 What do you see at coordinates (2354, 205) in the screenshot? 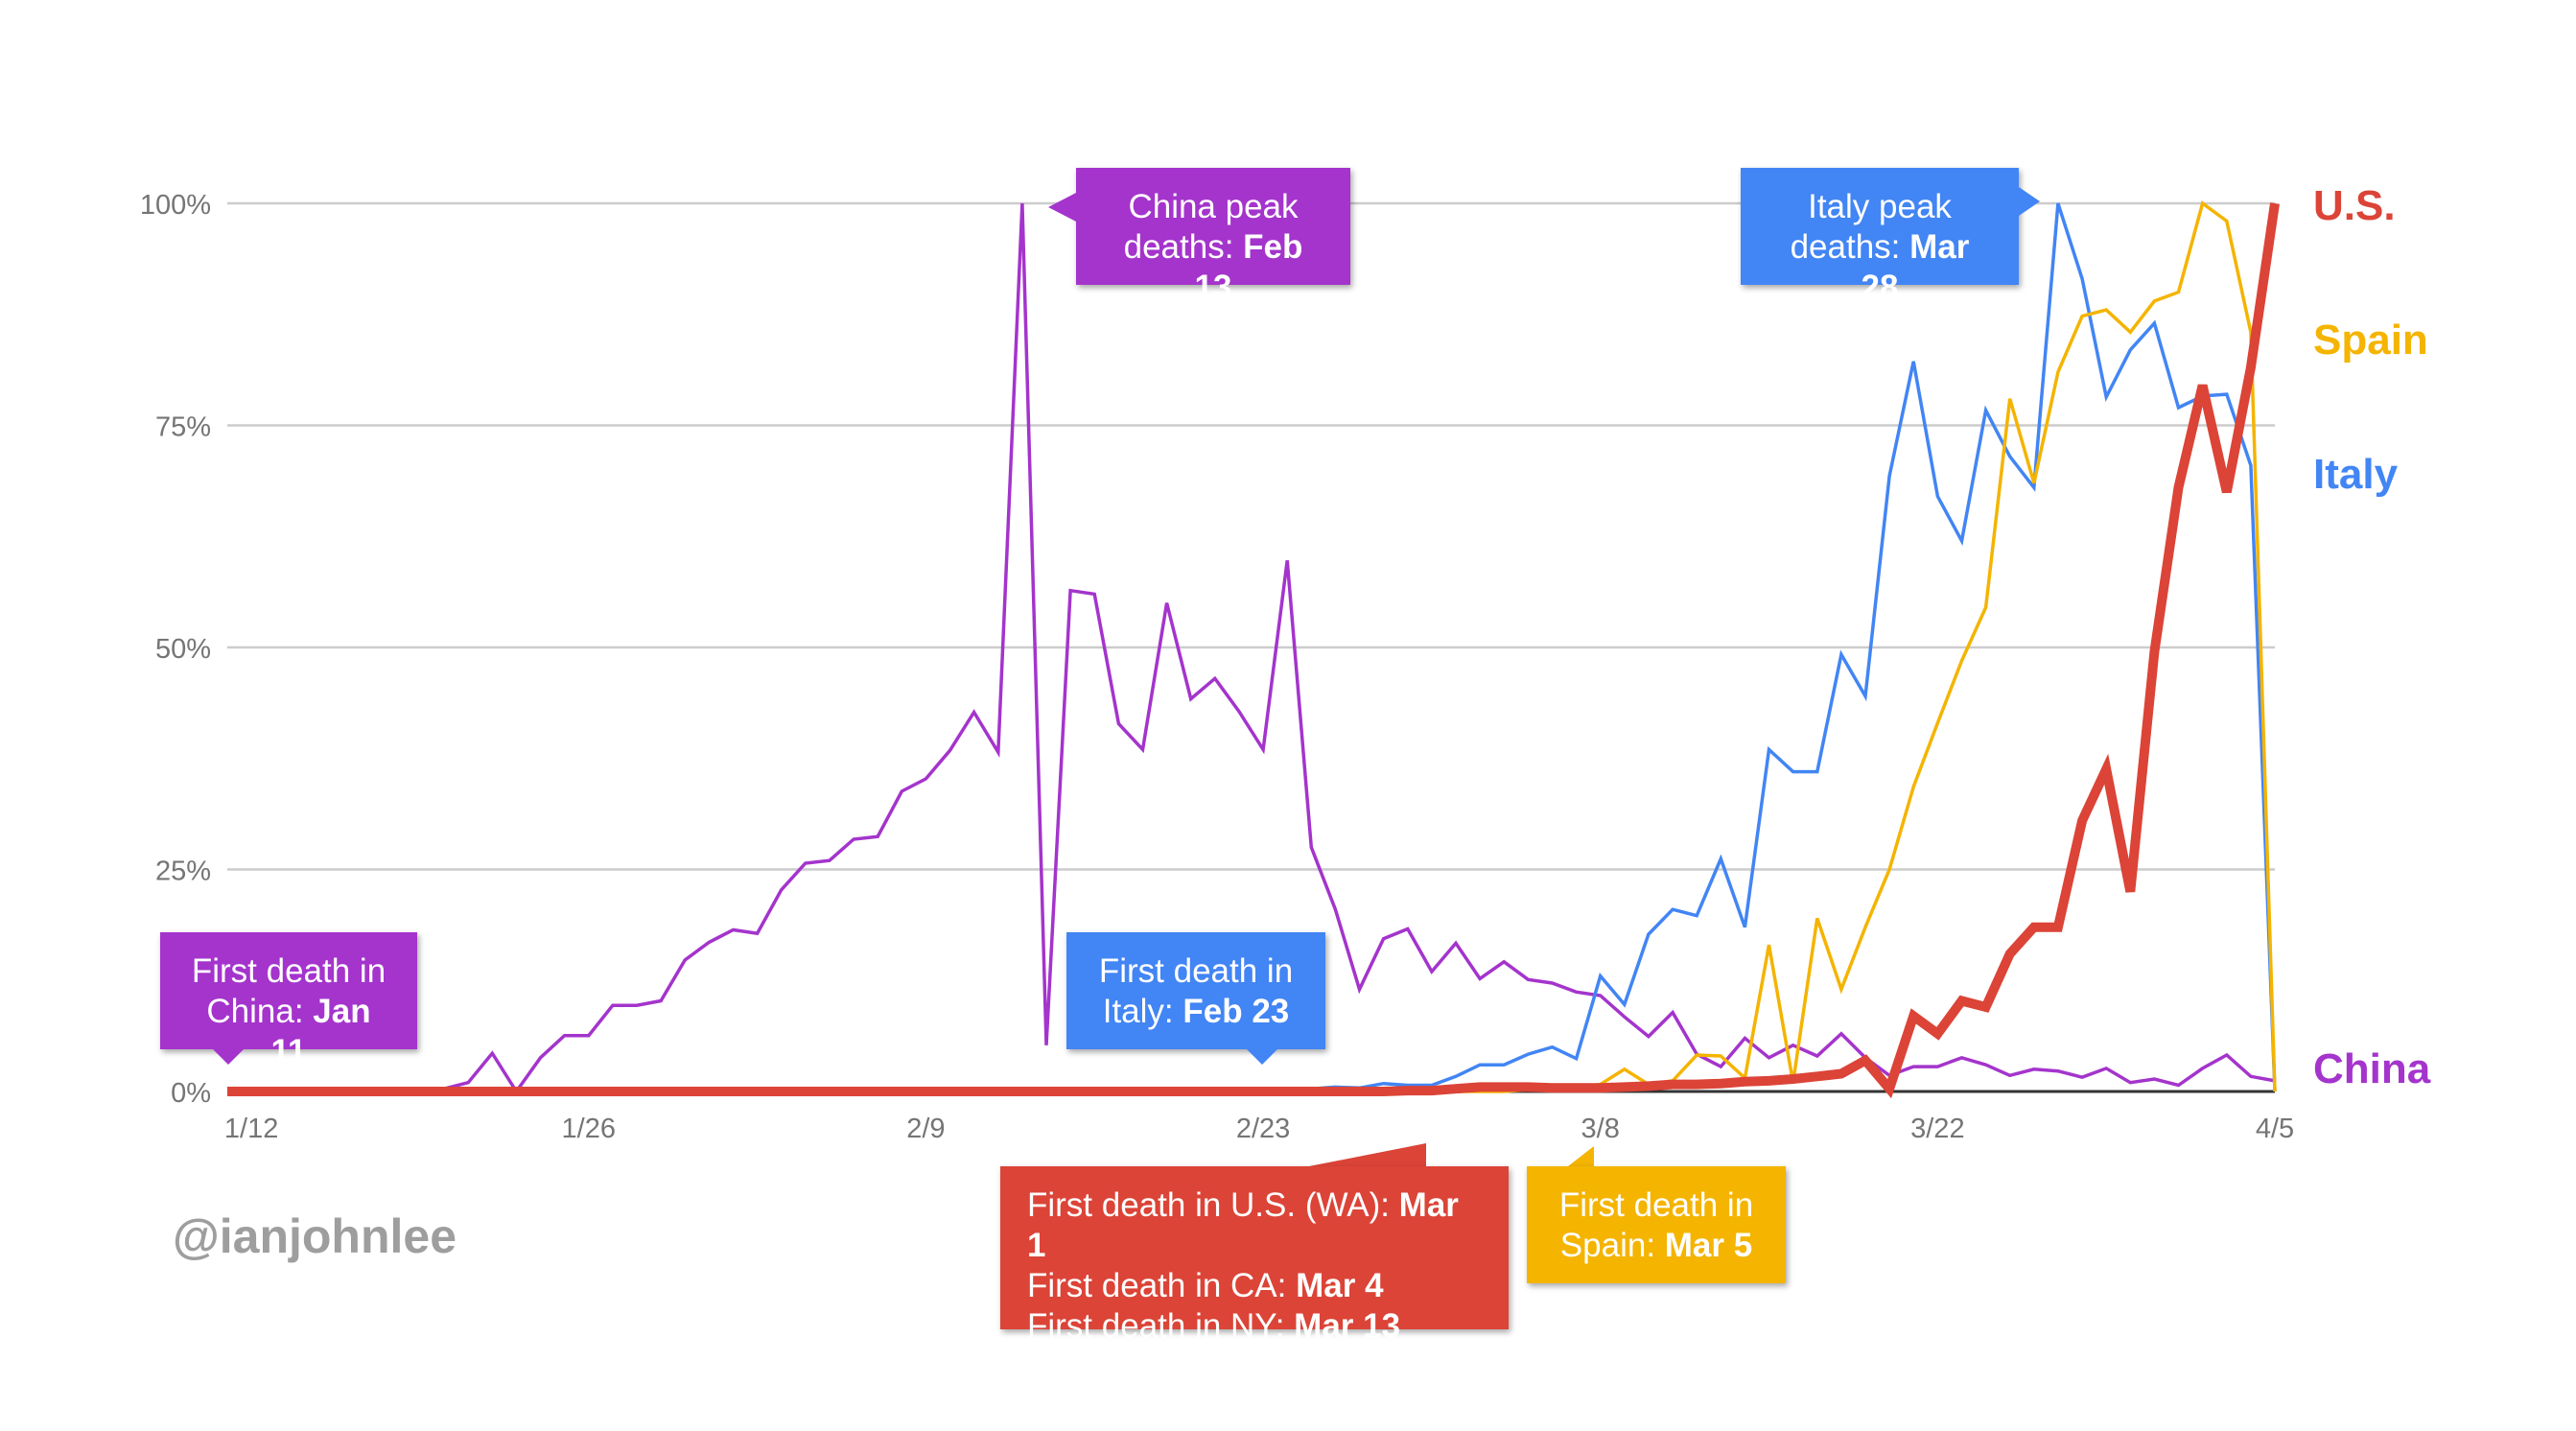
I see `legend-us: U.S.` at bounding box center [2354, 205].